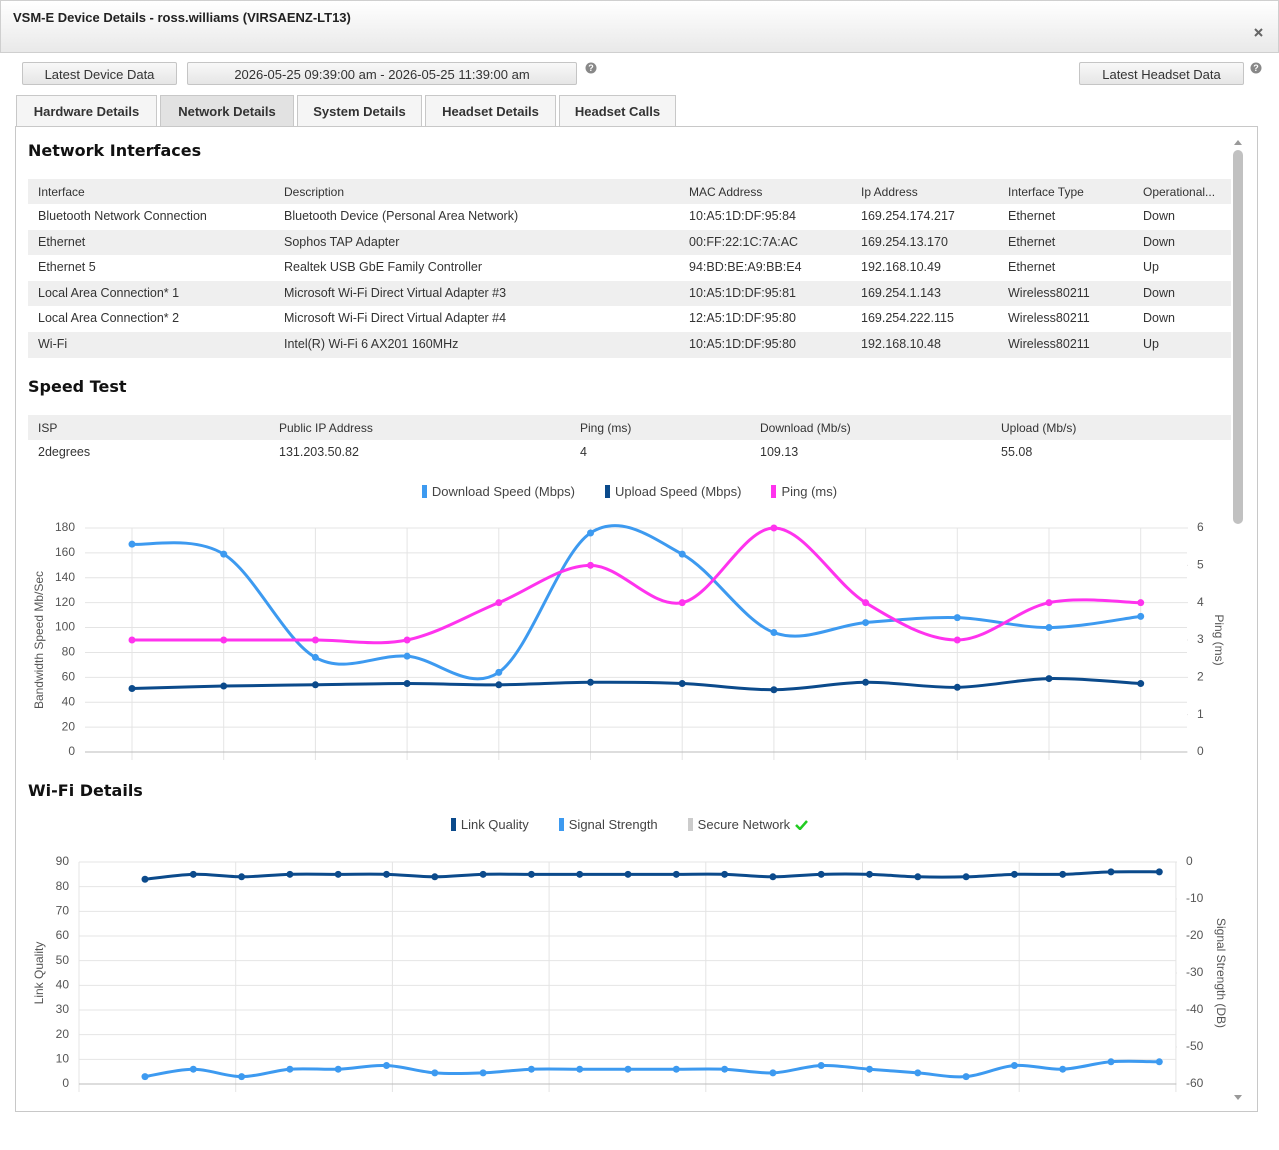  What do you see at coordinates (639, 26) in the screenshot?
I see `title-bar` at bounding box center [639, 26].